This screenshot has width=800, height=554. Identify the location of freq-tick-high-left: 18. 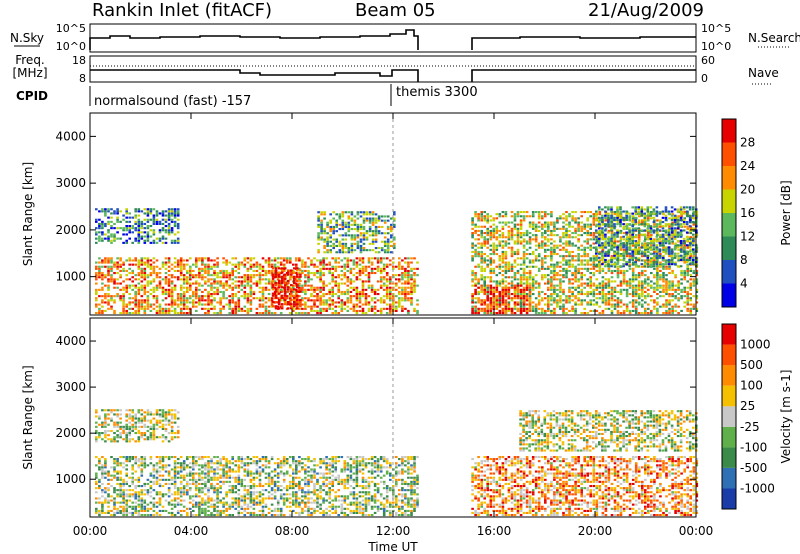
(79, 60).